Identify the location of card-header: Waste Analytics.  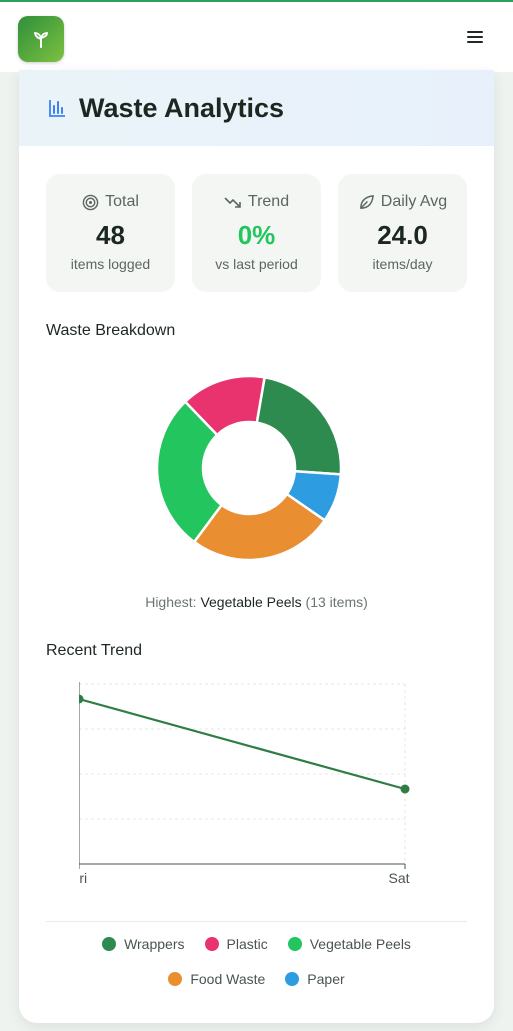
(256, 108).